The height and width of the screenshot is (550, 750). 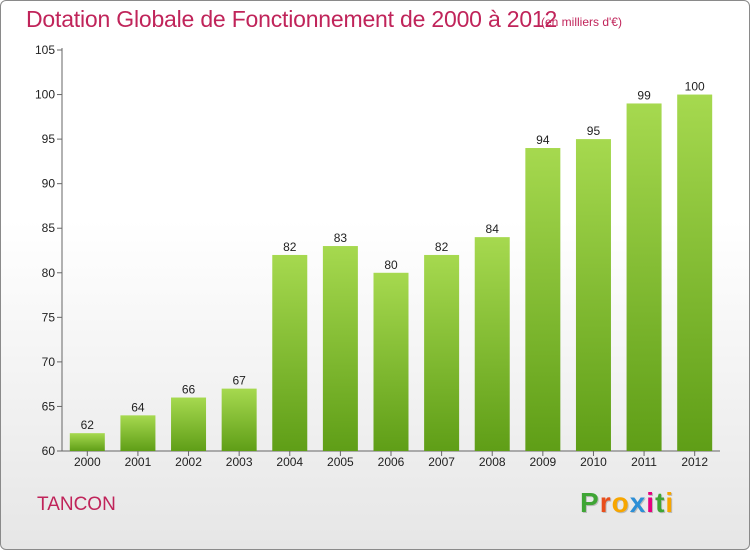 What do you see at coordinates (493, 229) in the screenshot?
I see `data-label: 84` at bounding box center [493, 229].